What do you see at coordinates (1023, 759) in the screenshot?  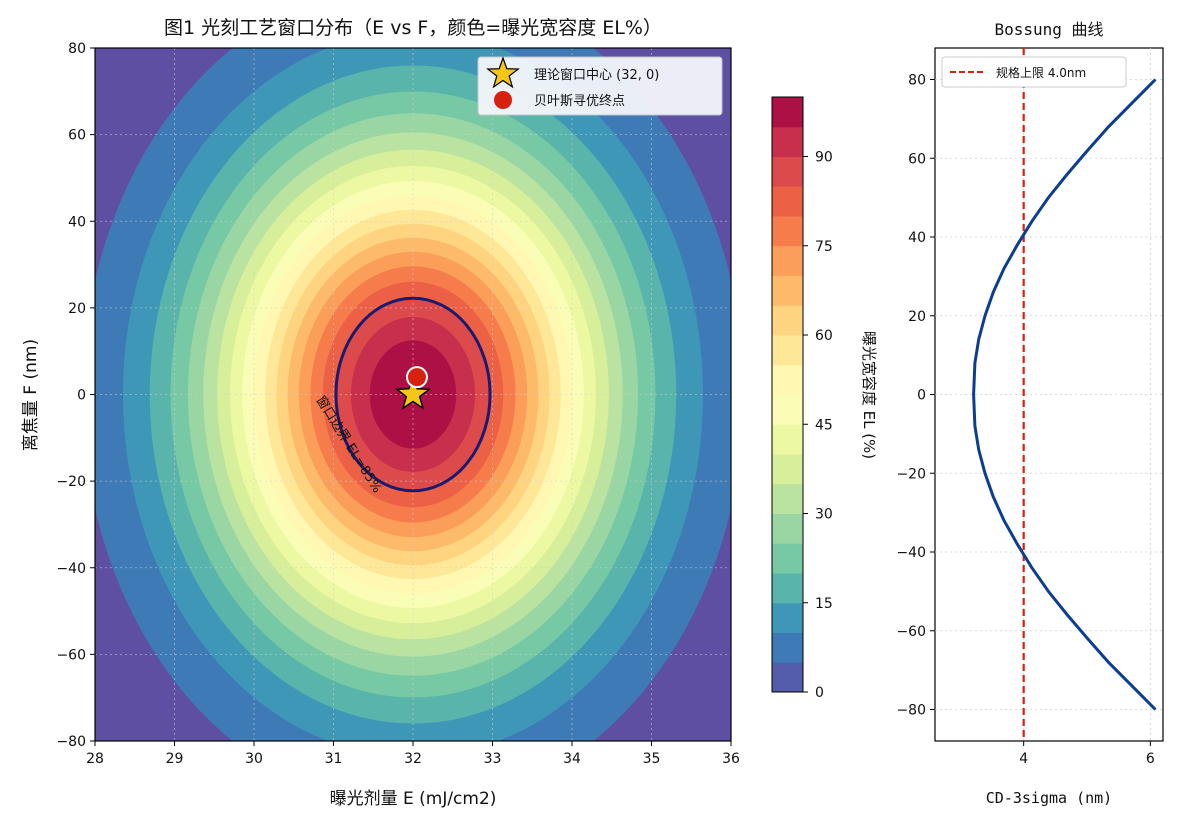 I see `bossung-x-tick-label: 4` at bounding box center [1023, 759].